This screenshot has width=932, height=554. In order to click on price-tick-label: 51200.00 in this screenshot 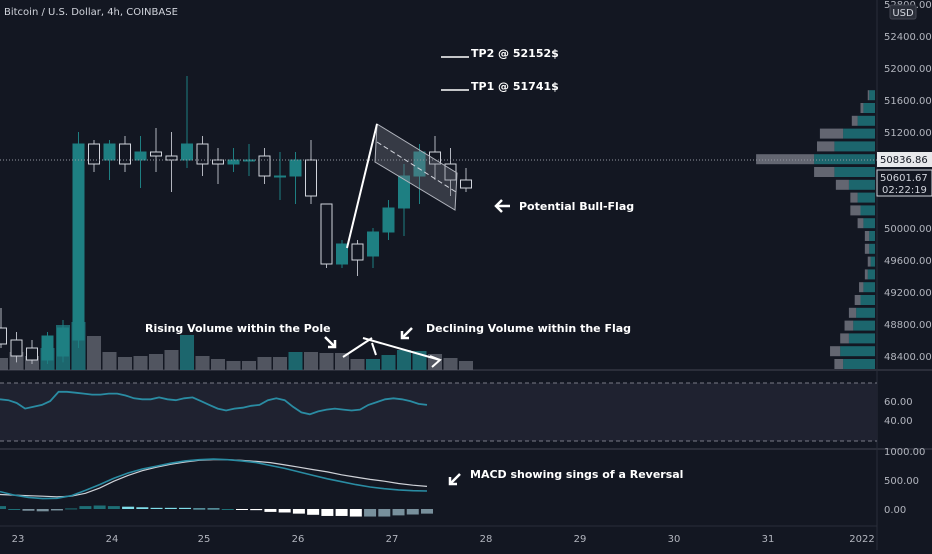, I will do `click(908, 133)`.